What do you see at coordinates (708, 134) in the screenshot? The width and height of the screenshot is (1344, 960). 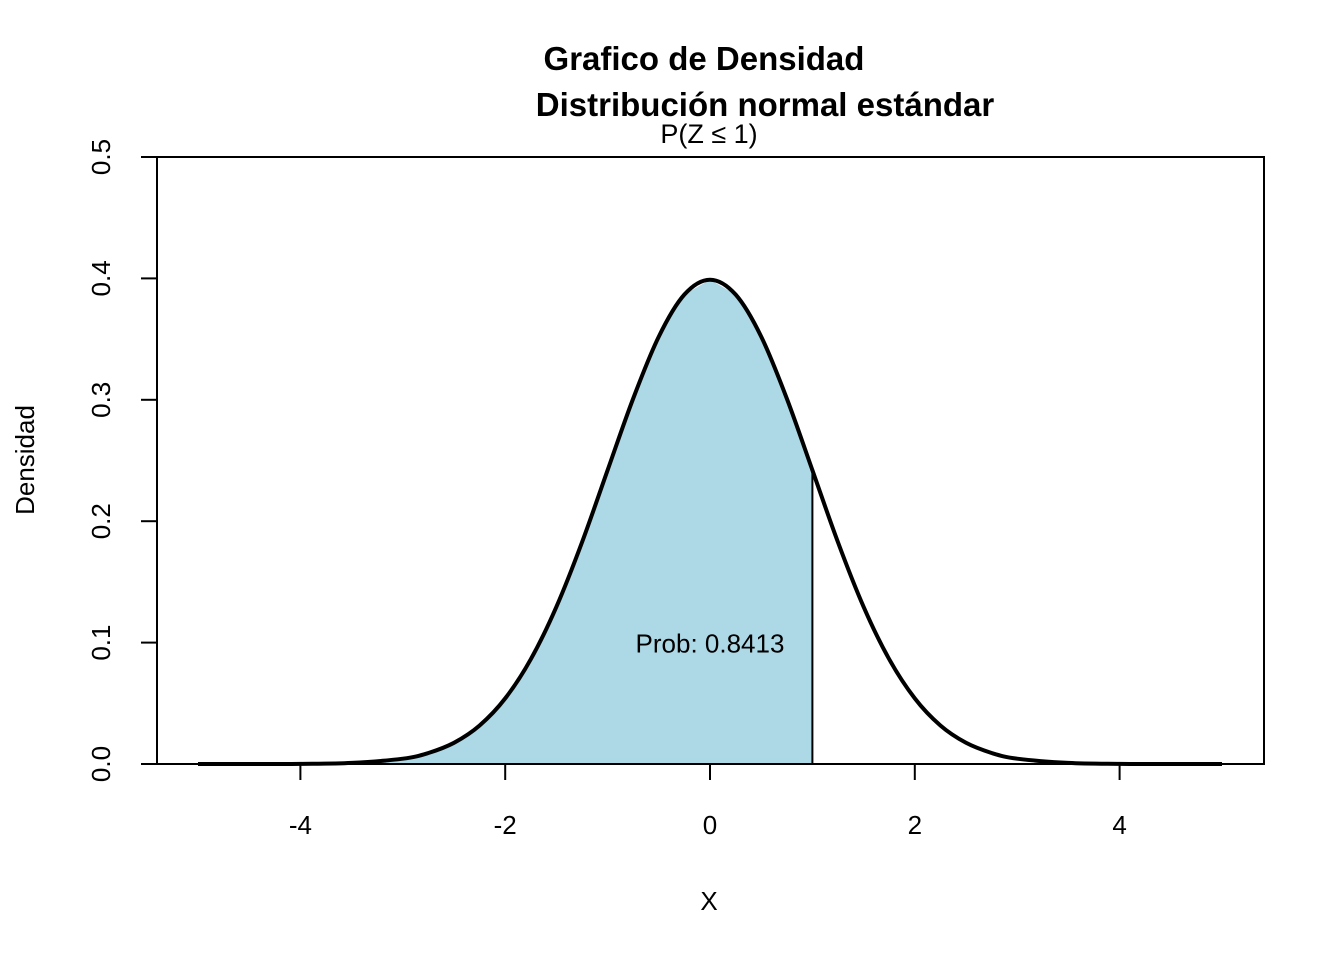 I see `chart-subtitle: P(Z ≤ 1)` at bounding box center [708, 134].